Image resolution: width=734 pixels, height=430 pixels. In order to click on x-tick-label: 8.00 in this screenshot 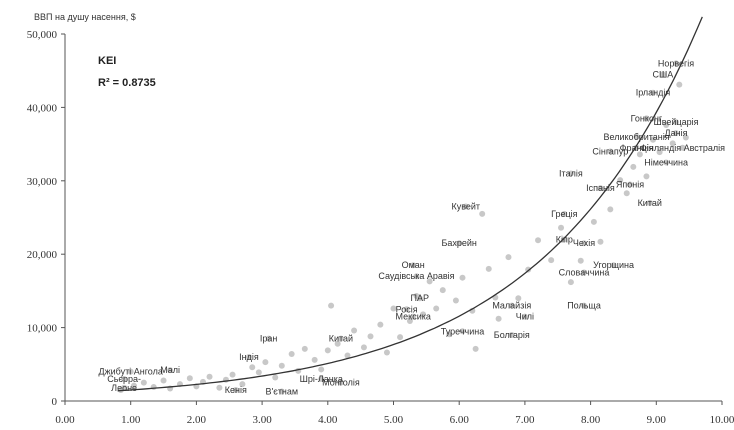, I will do `click(591, 420)`.